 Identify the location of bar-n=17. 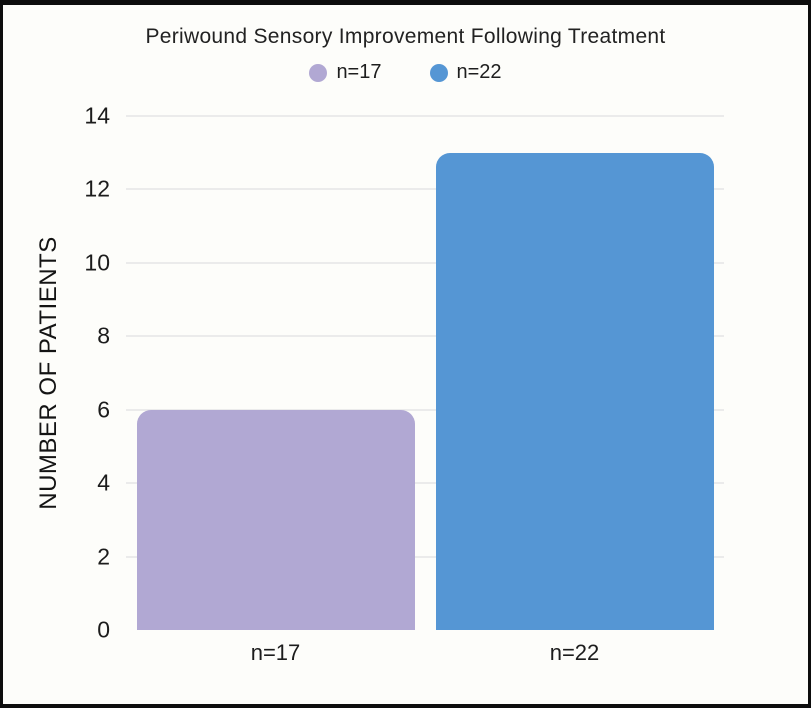
(276, 520).